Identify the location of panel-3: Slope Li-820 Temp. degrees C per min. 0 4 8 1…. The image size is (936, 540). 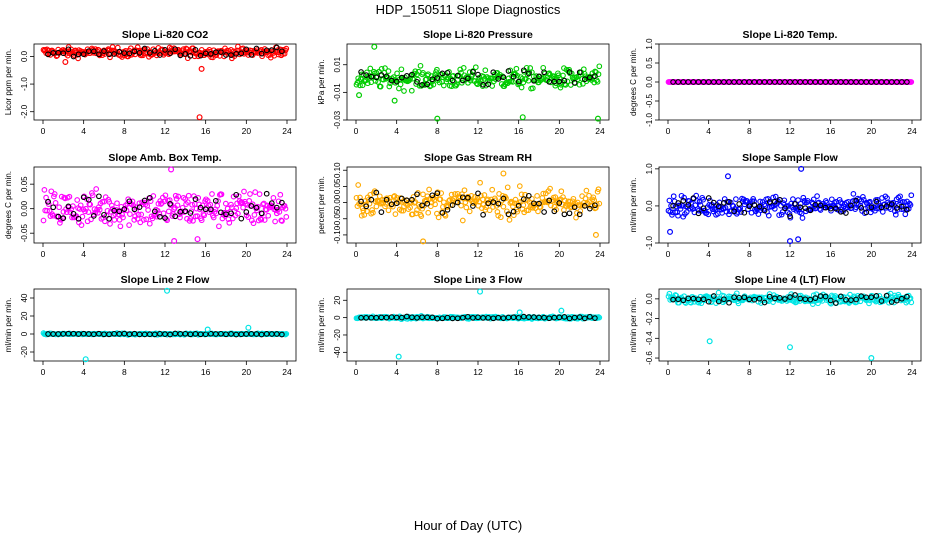
(775, 82).